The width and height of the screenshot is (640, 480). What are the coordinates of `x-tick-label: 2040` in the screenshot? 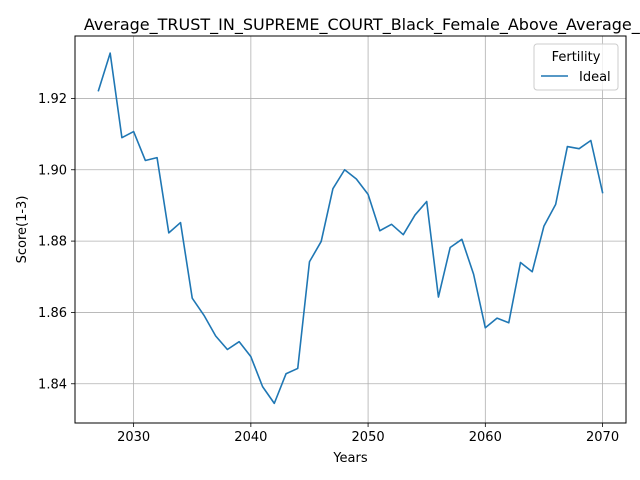 It's located at (250, 437).